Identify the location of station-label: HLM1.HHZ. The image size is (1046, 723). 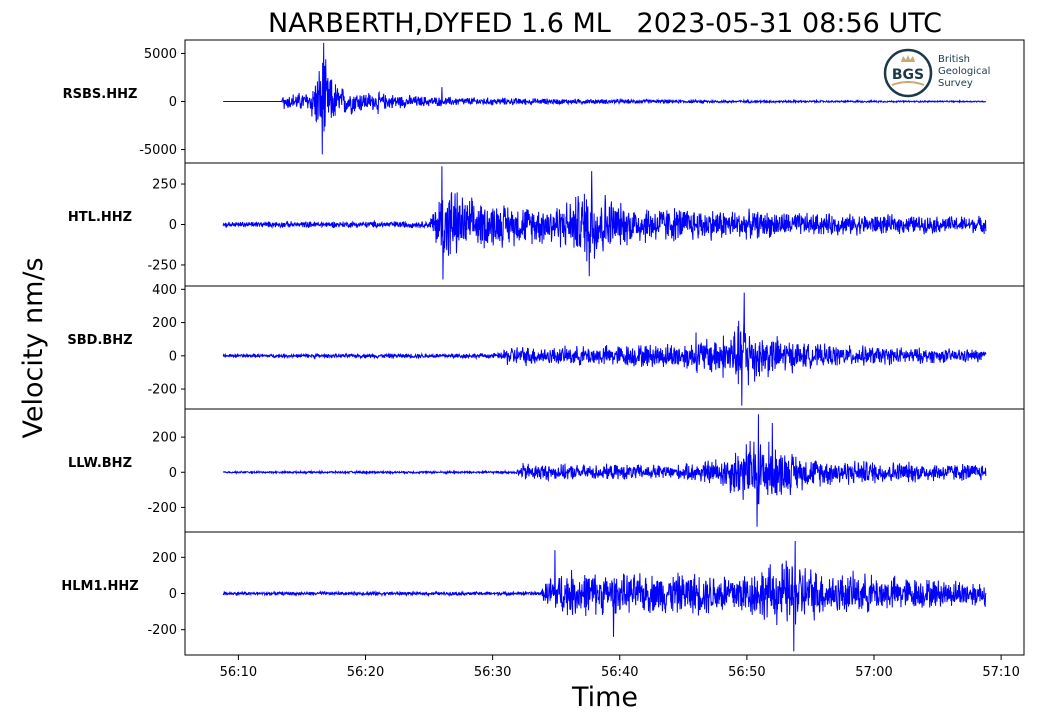
(99, 586).